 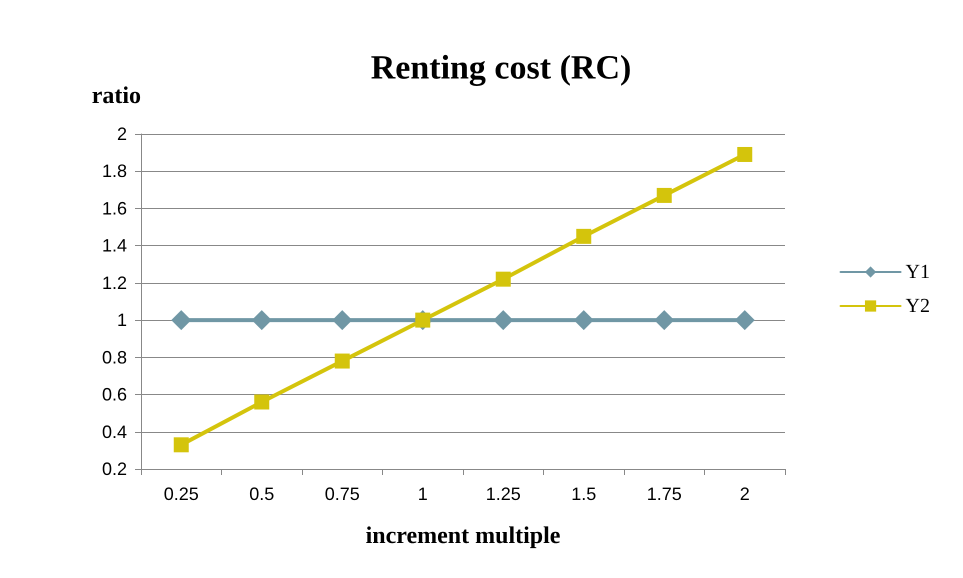 What do you see at coordinates (114, 171) in the screenshot?
I see `y-tick-label: 1.8` at bounding box center [114, 171].